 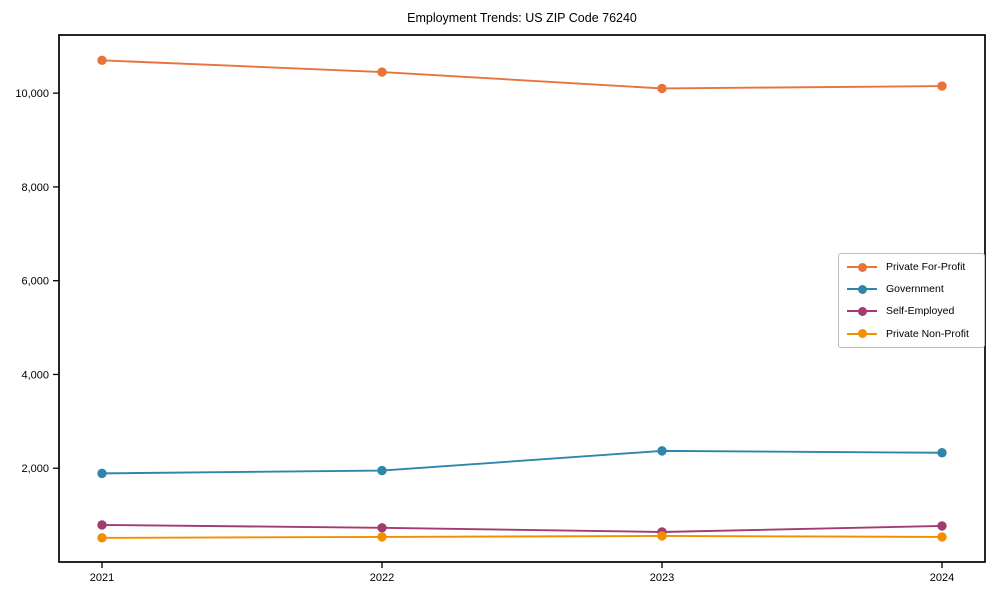 I want to click on x-tick-label: 2023, so click(x=662, y=578).